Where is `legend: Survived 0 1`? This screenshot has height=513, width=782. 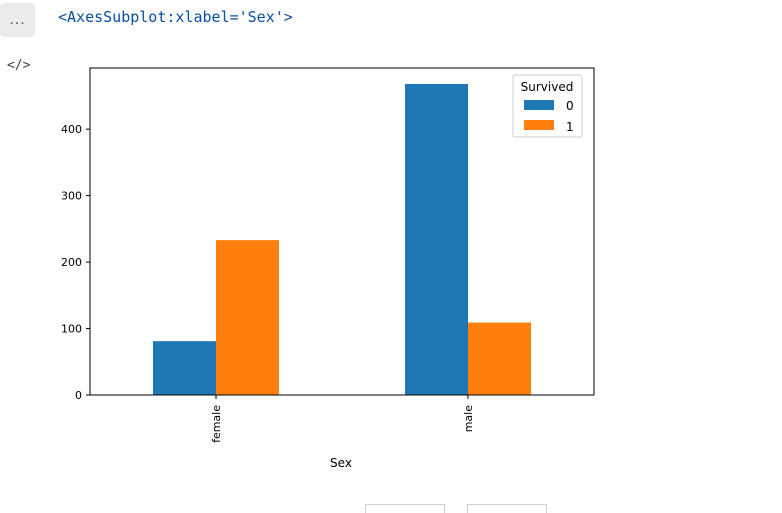 legend: Survived 0 1 is located at coordinates (547, 106).